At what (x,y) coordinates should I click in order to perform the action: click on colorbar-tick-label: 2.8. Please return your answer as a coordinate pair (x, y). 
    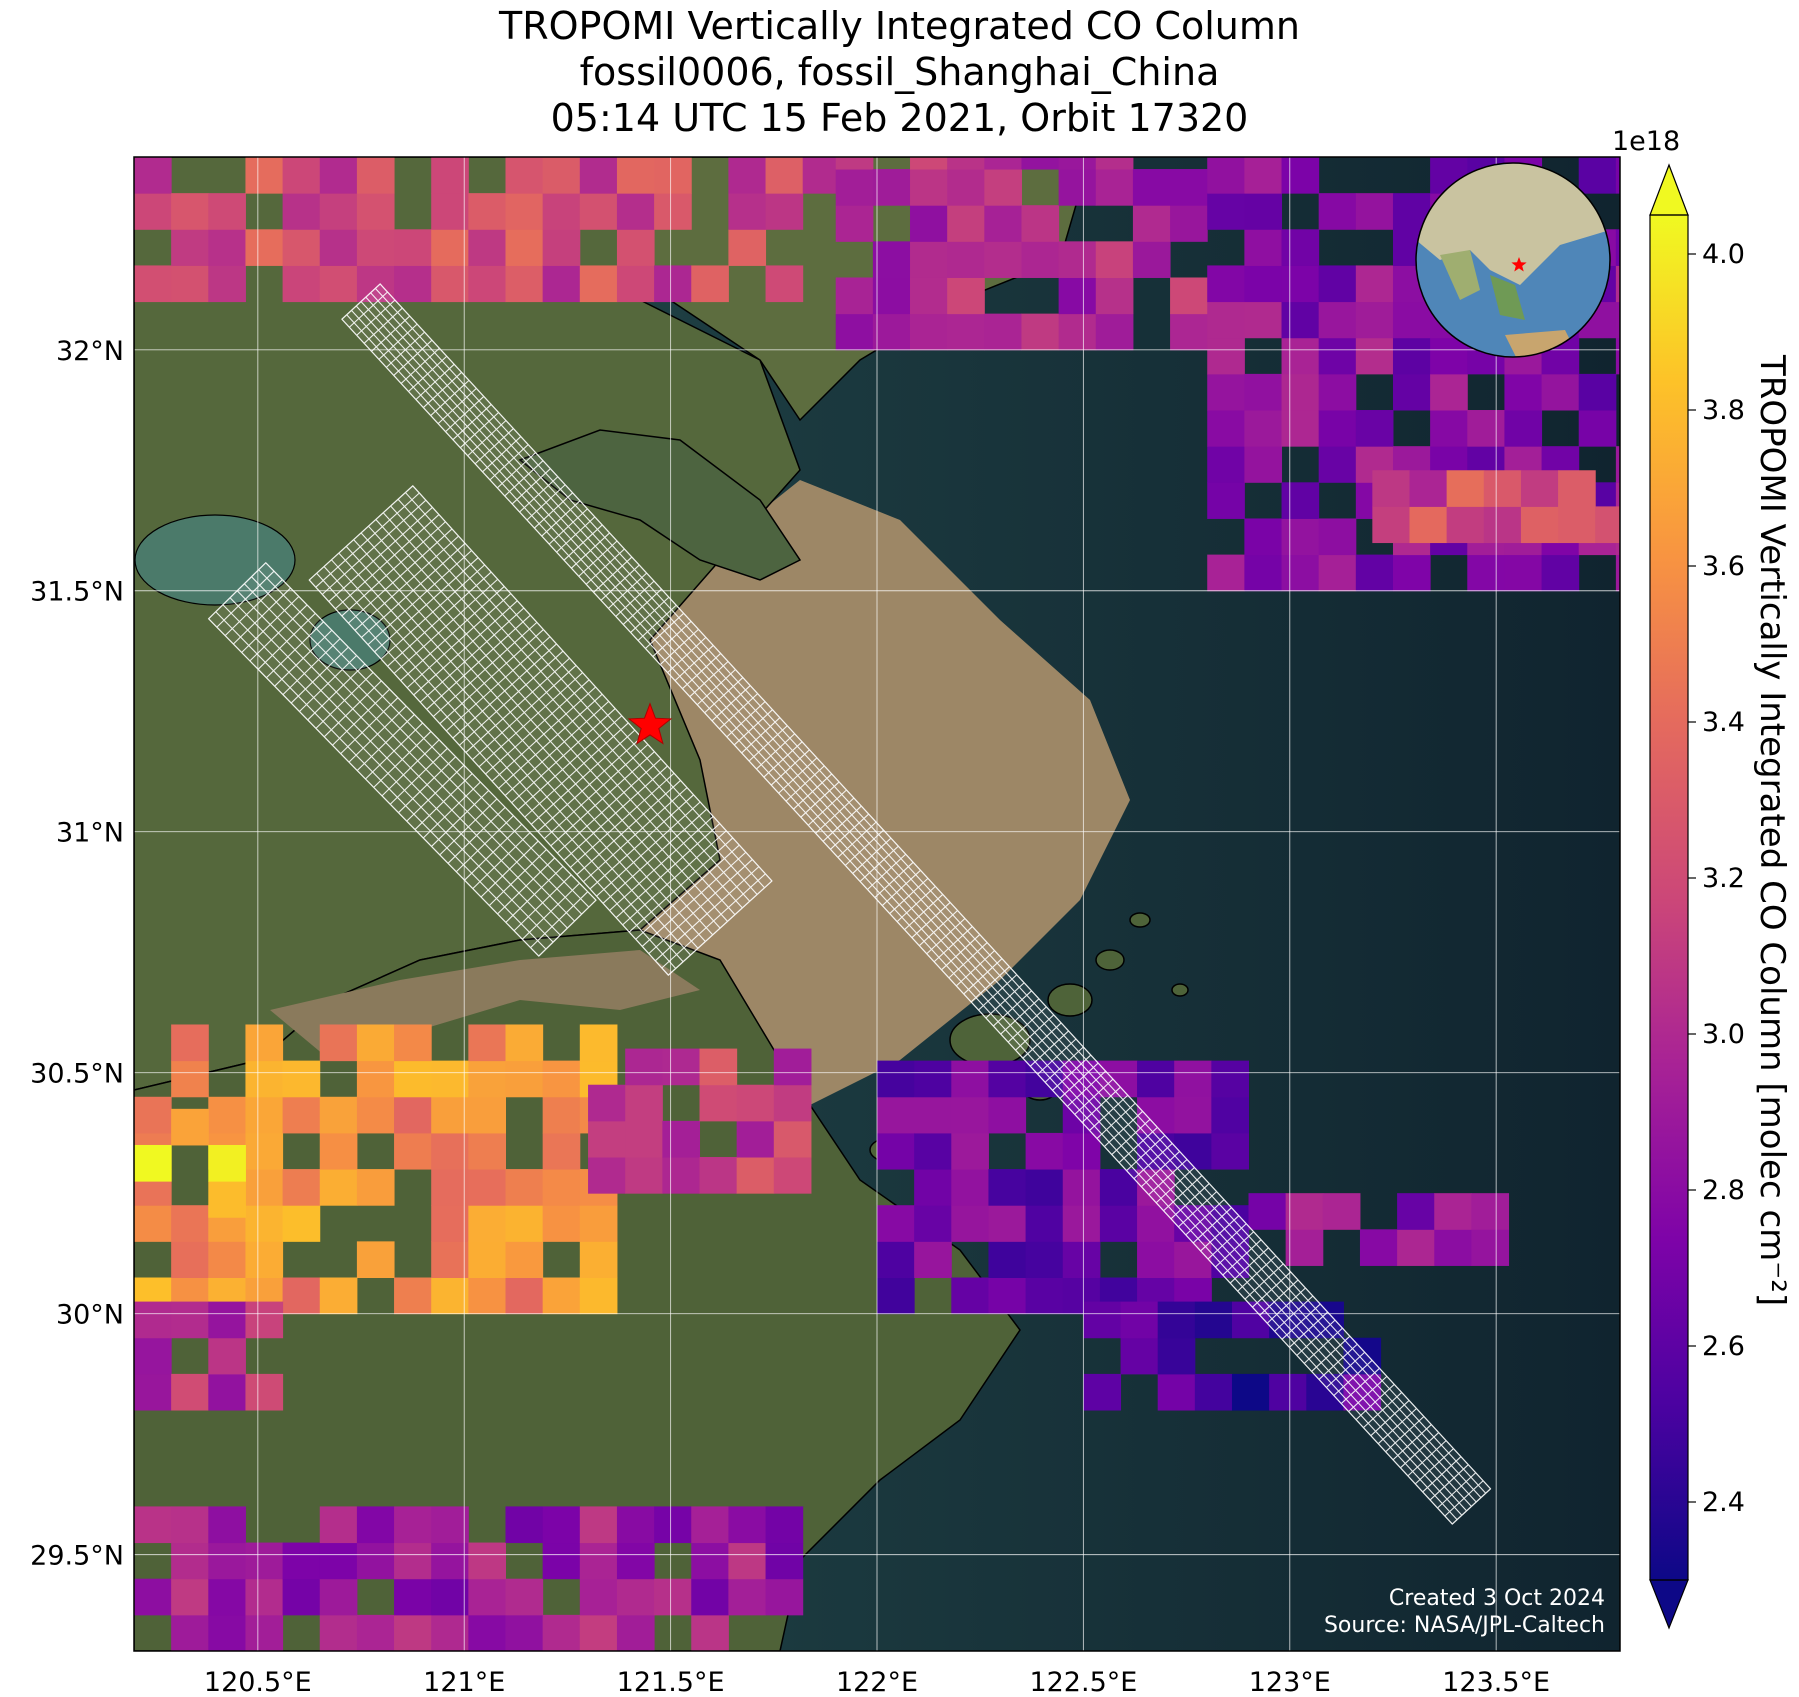
    Looking at the image, I should click on (1723, 1190).